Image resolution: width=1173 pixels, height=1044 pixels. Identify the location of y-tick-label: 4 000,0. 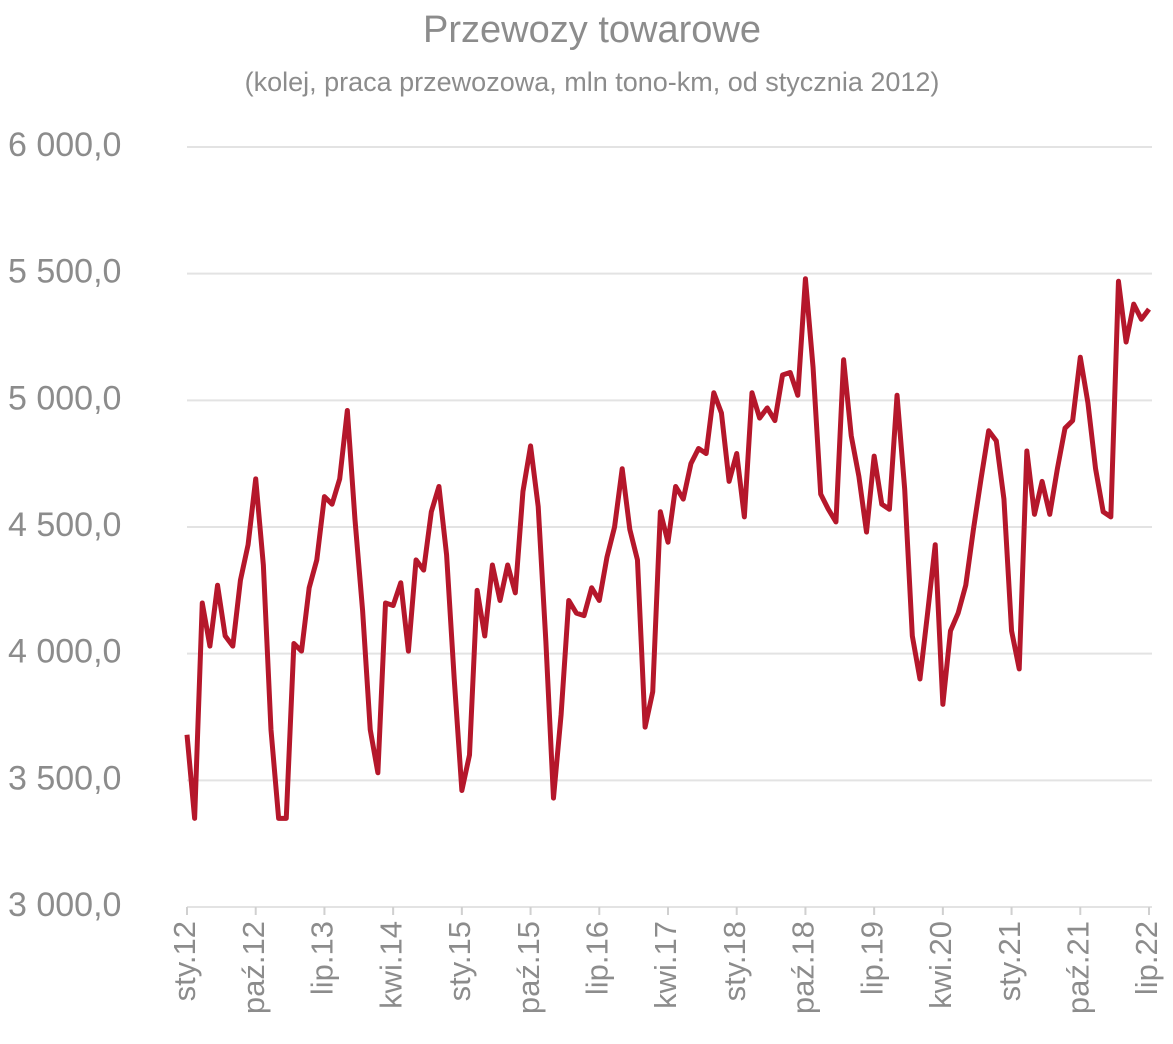
(64, 652).